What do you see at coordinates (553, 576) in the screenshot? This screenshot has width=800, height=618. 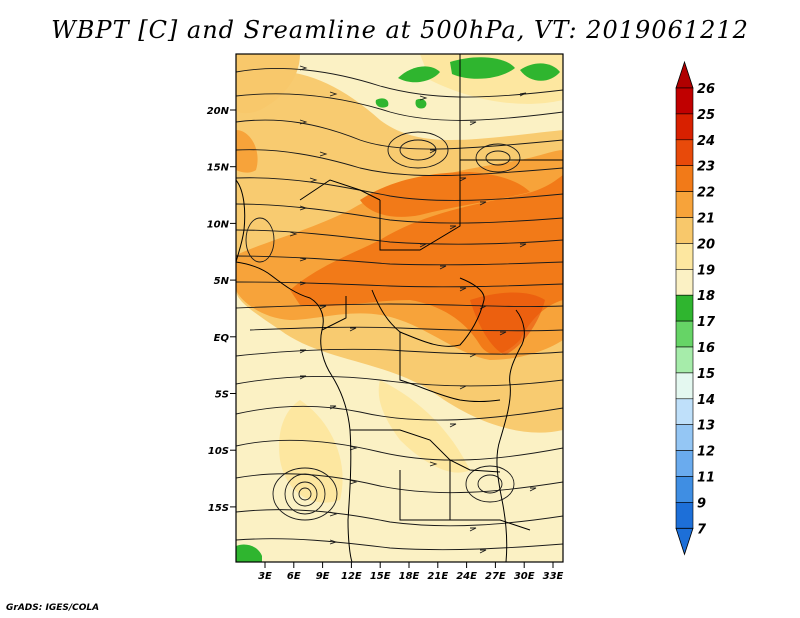 I see `lon-label: 33E` at bounding box center [553, 576].